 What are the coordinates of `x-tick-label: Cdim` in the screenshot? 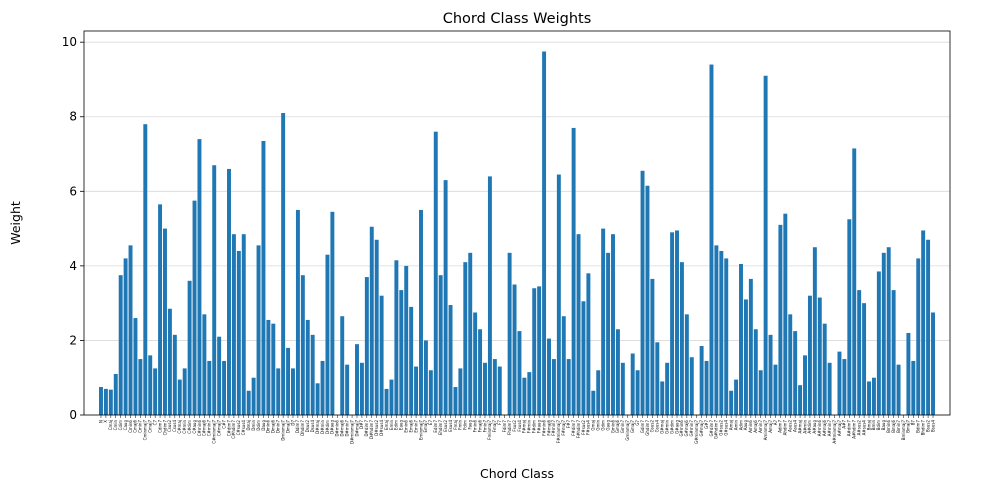 It's located at (120, 425).